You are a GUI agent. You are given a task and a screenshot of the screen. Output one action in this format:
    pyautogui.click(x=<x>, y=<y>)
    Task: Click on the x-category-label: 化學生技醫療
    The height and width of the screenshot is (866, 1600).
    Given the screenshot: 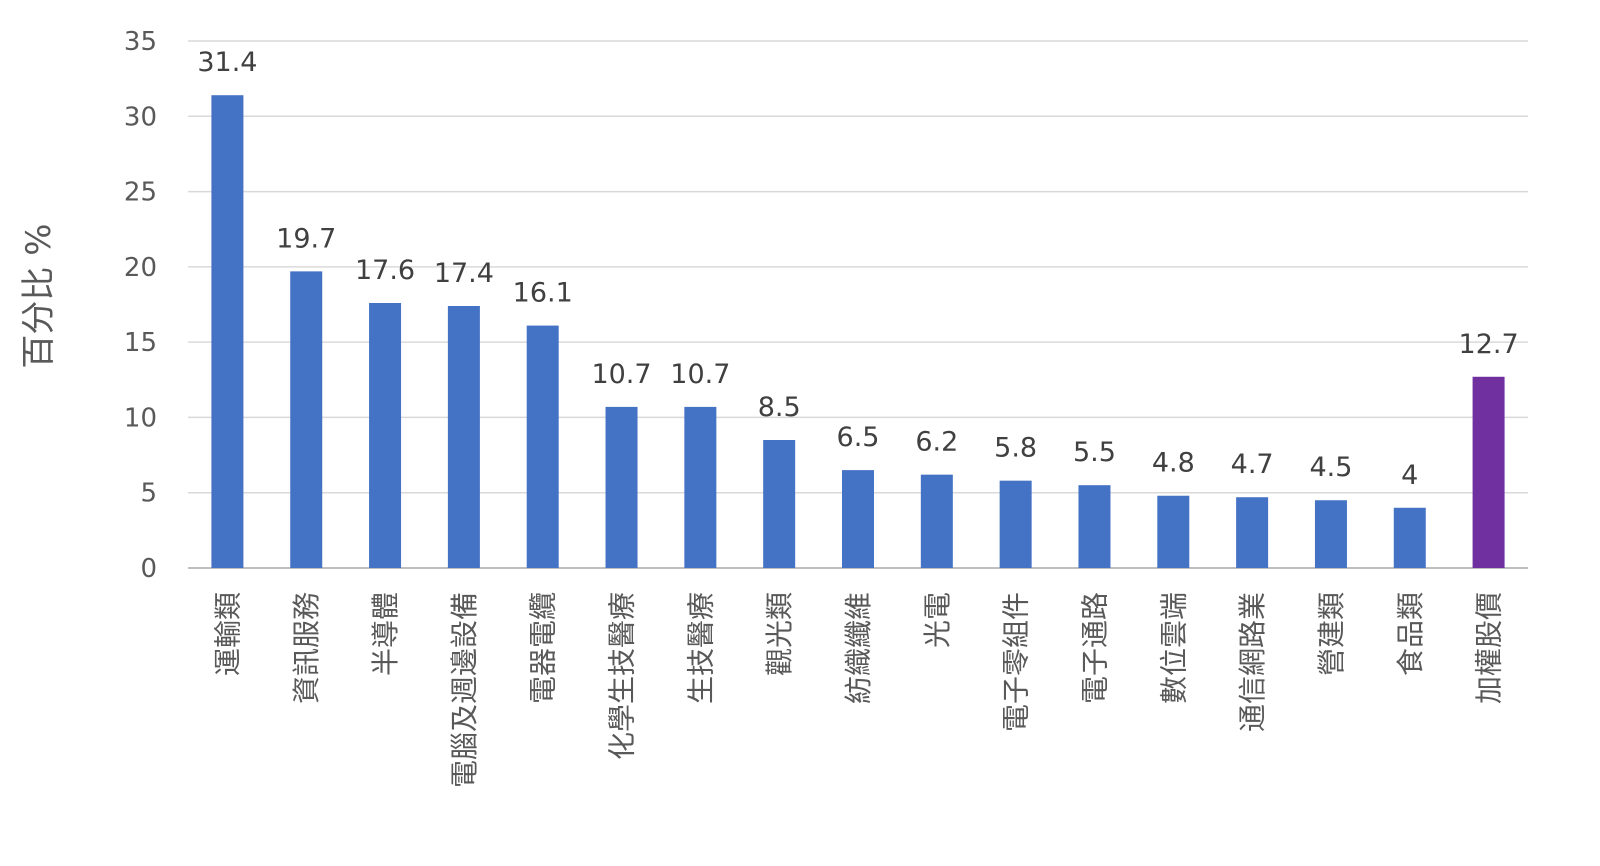 What is the action you would take?
    pyautogui.click(x=622, y=676)
    